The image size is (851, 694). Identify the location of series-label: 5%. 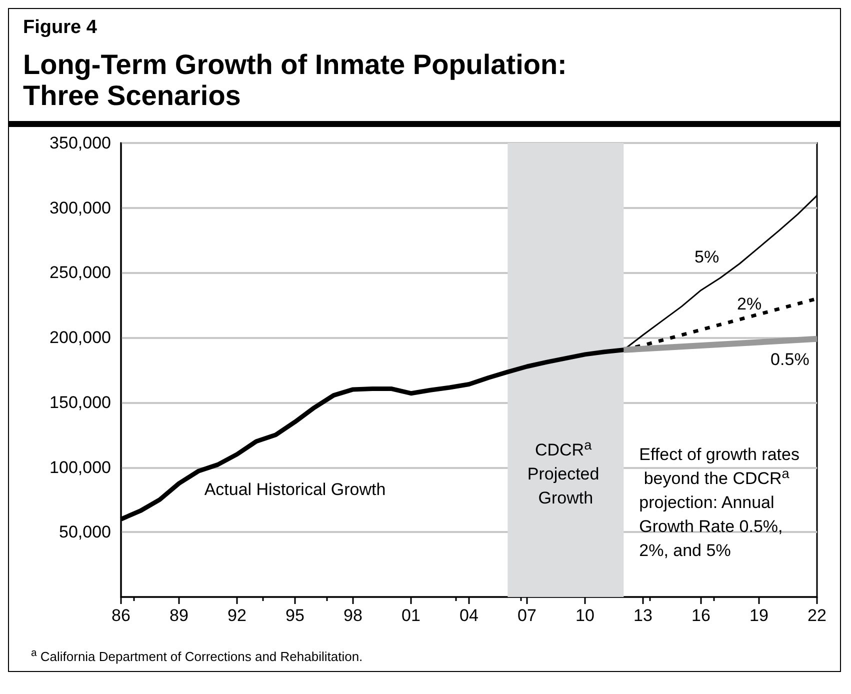
(707, 257).